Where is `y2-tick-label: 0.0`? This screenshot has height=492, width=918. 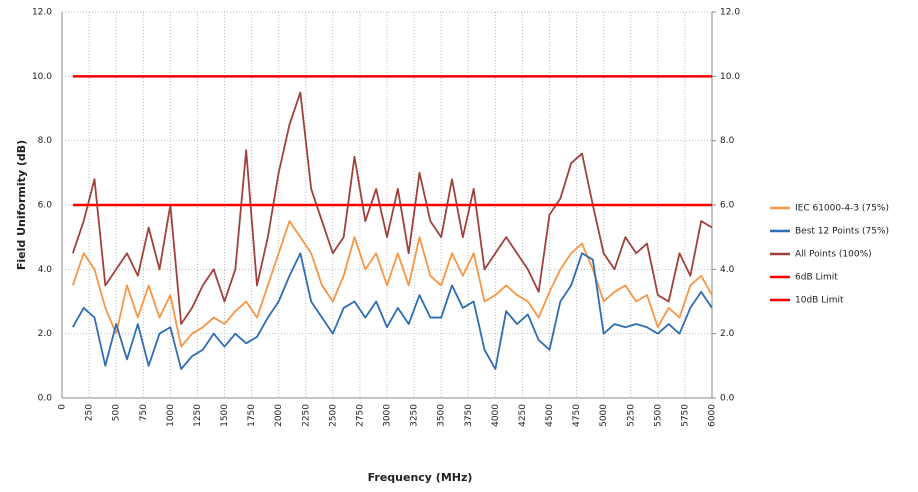 y2-tick-label: 0.0 is located at coordinates (727, 399).